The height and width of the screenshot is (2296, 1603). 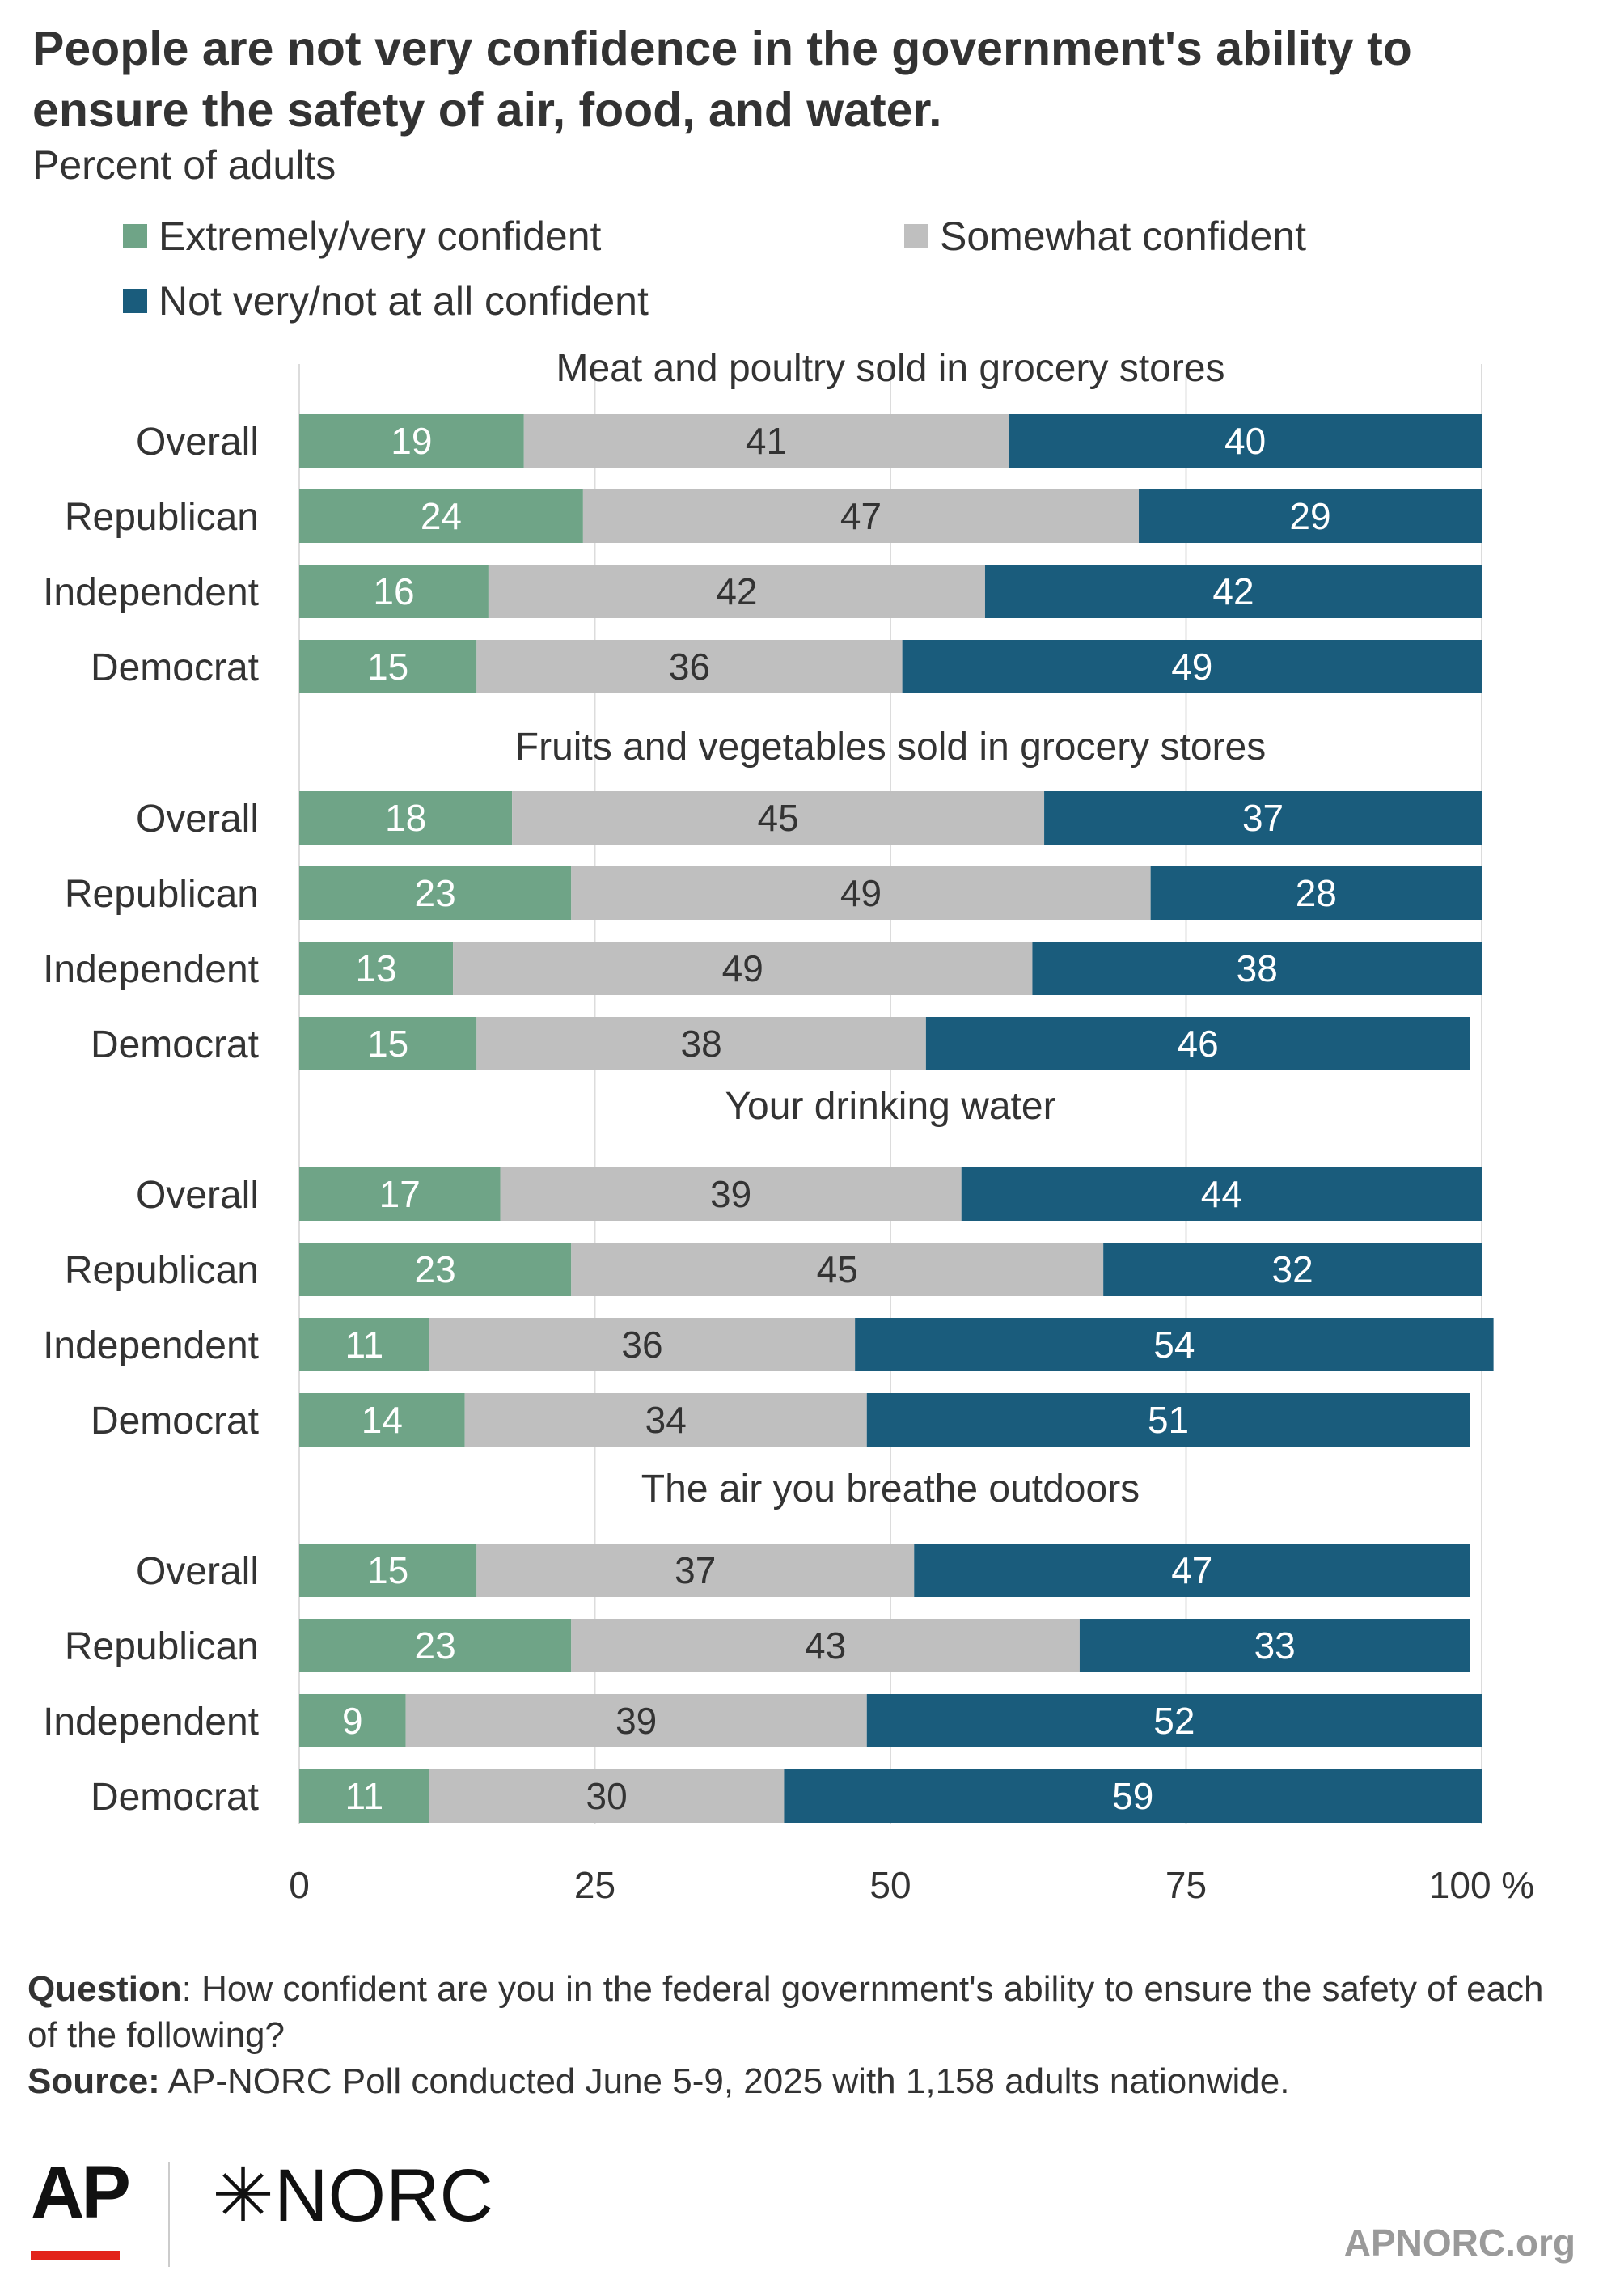 I want to click on bar-segment-fruits-and-vegetables-sold-in-grocery-stores-republican-not-very-not-at-all-confident, so click(x=1316, y=893).